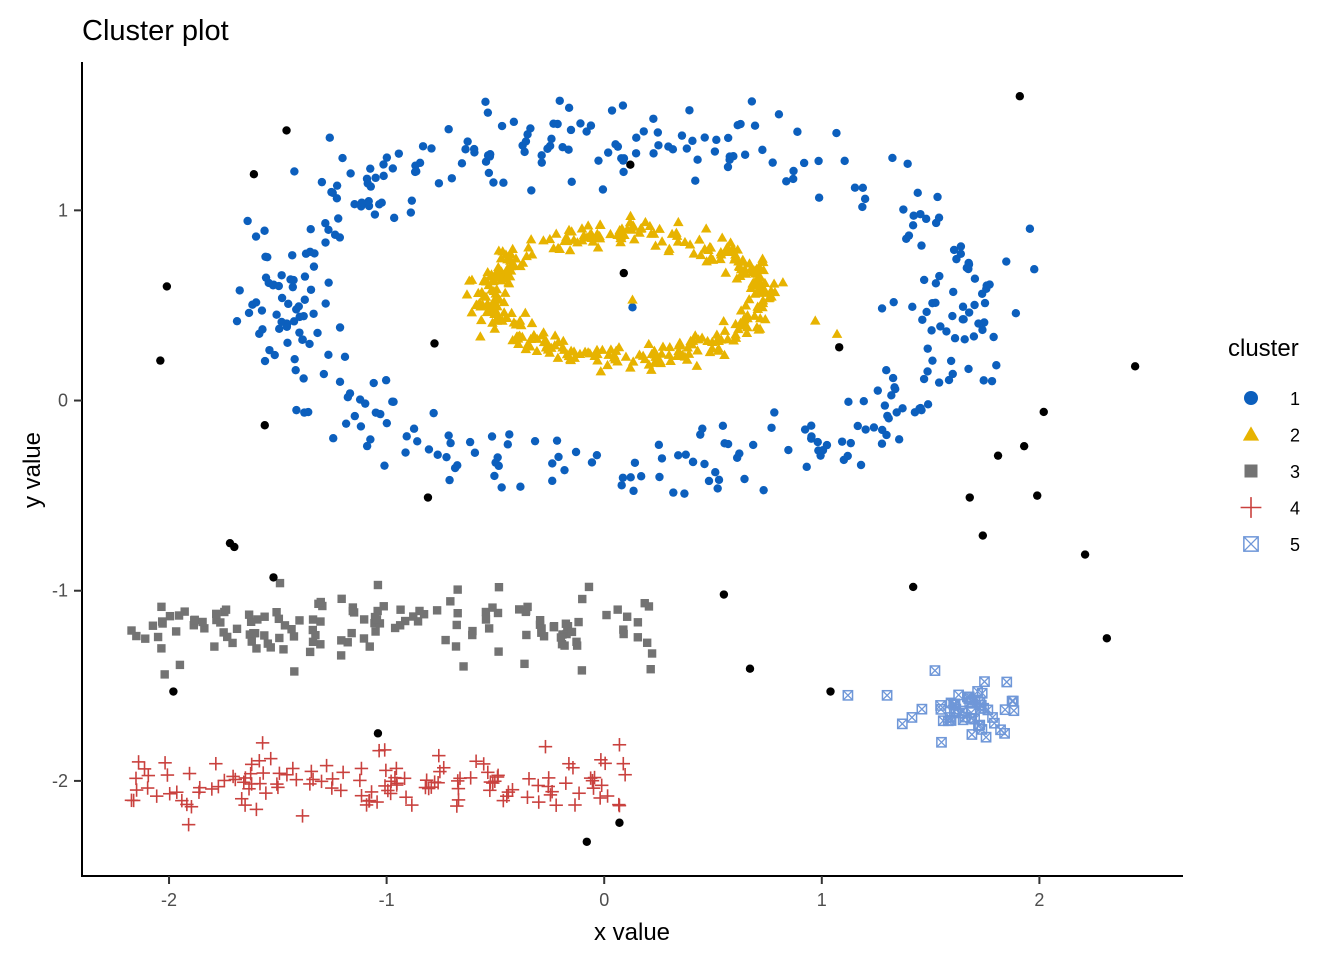 Image resolution: width=1344 pixels, height=960 pixels. What do you see at coordinates (1039, 900) in the screenshot?
I see `x-tick-label: 2` at bounding box center [1039, 900].